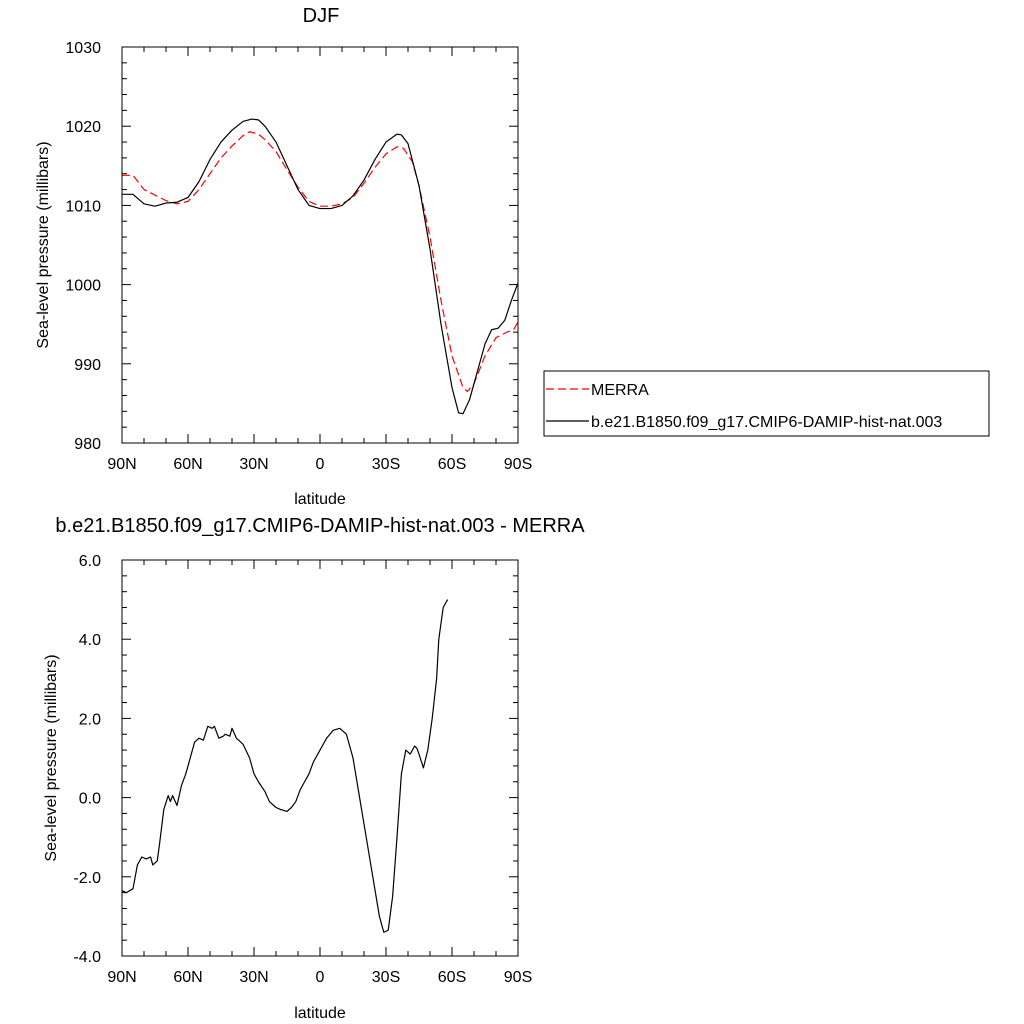  What do you see at coordinates (518, 977) in the screenshot?
I see `bottom-xtick-label: 90S` at bounding box center [518, 977].